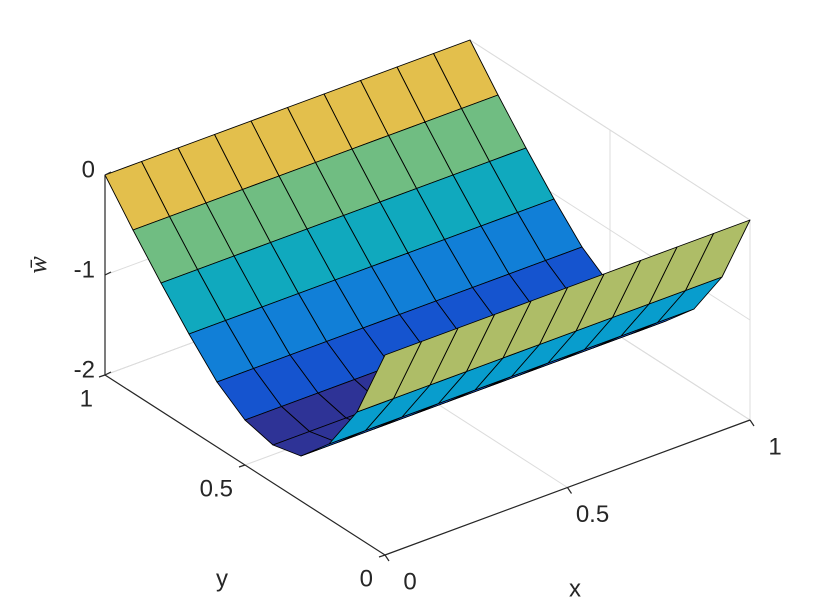 The image size is (830, 608). I want to click on x-tick-label: 1, so click(774, 446).